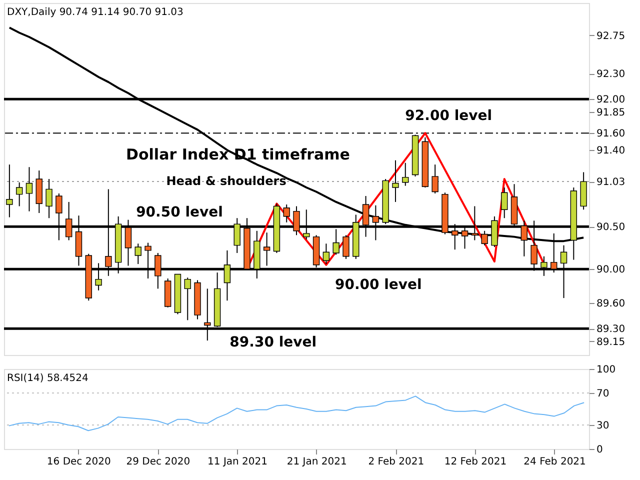  What do you see at coordinates (611, 134) in the screenshot?
I see `y-tick-label: 91.60` at bounding box center [611, 134].